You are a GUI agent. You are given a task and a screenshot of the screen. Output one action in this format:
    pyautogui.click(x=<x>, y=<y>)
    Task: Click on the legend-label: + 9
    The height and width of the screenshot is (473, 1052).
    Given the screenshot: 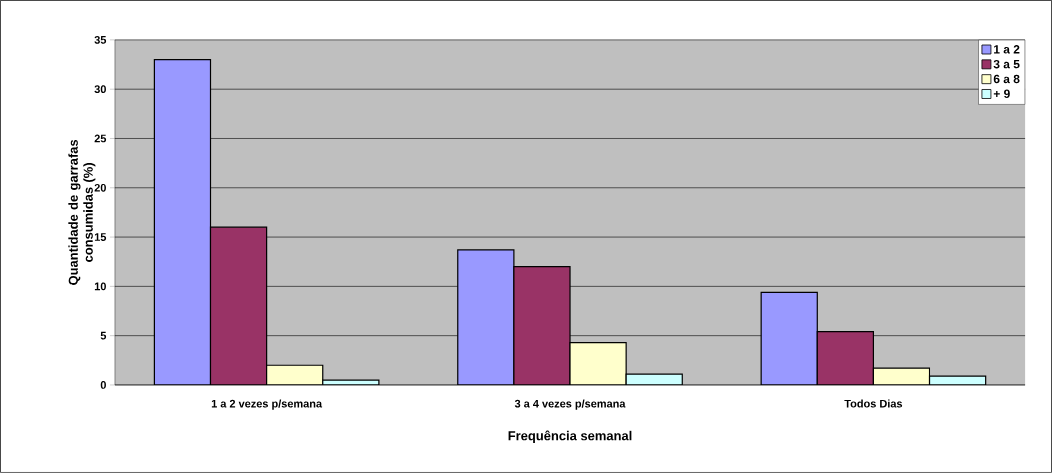 What is the action you would take?
    pyautogui.click(x=1001, y=94)
    